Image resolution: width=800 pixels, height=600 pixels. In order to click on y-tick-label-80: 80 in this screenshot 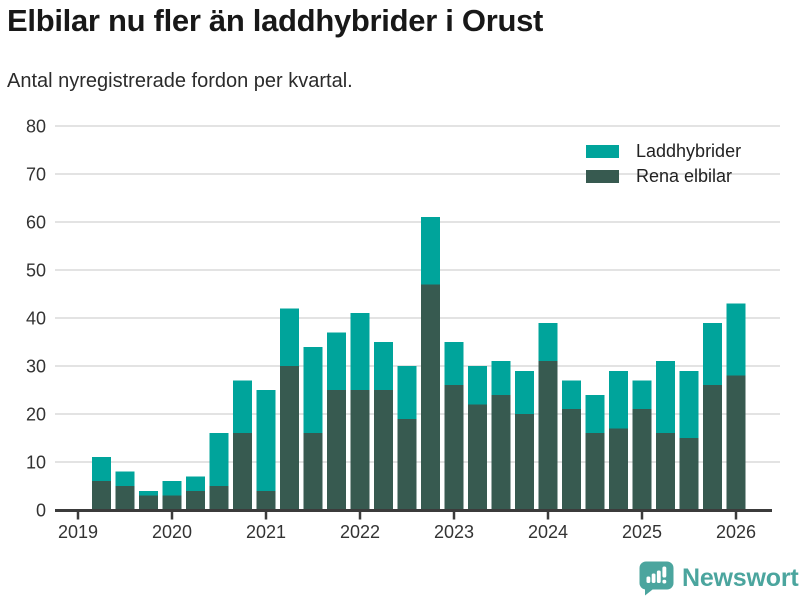, I will do `click(36, 127)`.